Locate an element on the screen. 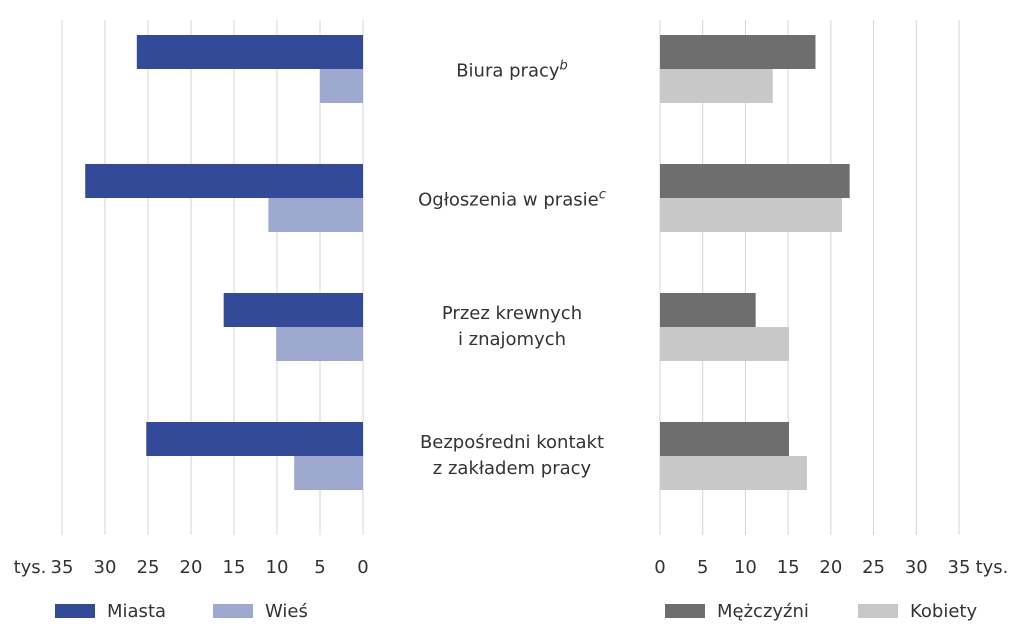 The height and width of the screenshot is (626, 1014). legend-label: Mężczyźni is located at coordinates (763, 611).